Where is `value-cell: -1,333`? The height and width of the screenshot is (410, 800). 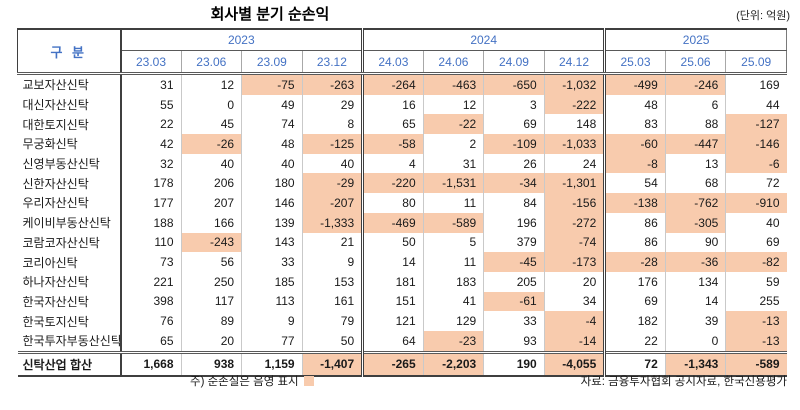 value-cell: -1,333 is located at coordinates (332, 222).